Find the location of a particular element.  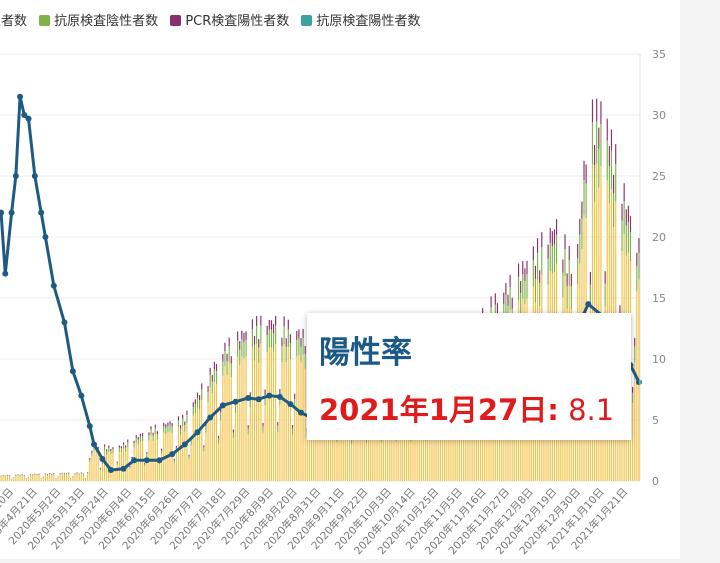

legend-item-antigen-negative: 抗原検査陰性者数 is located at coordinates (98, 19).